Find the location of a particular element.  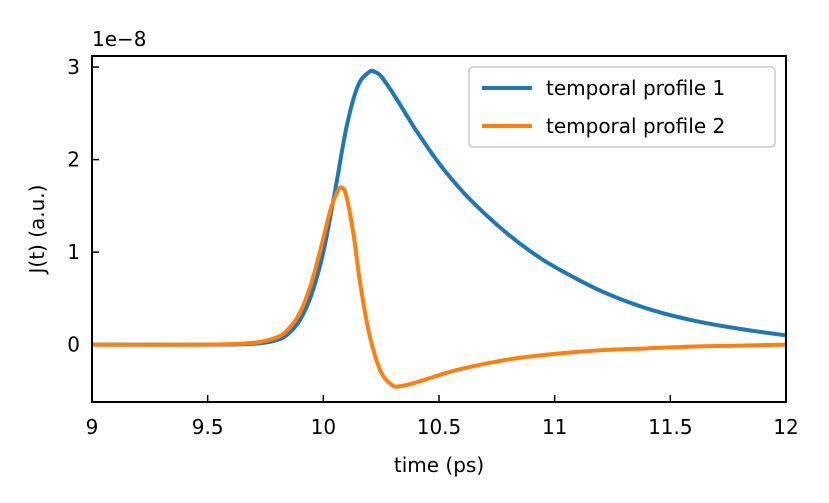

x-tick-label: 10 is located at coordinates (323, 427).